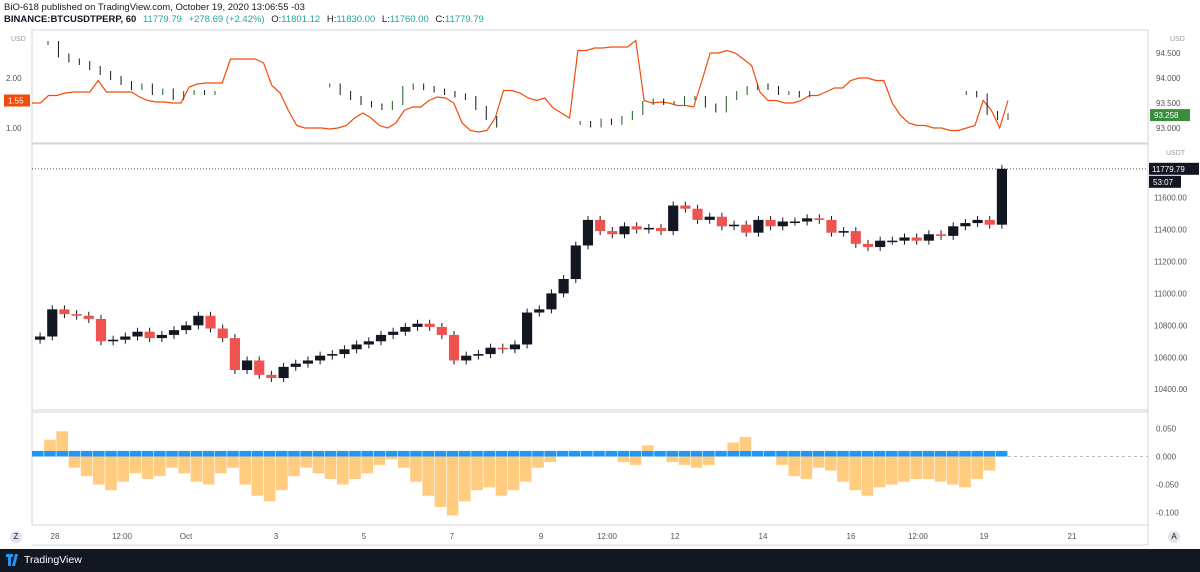 This screenshot has width=1200, height=572. I want to click on high-label: H:, so click(331, 19).